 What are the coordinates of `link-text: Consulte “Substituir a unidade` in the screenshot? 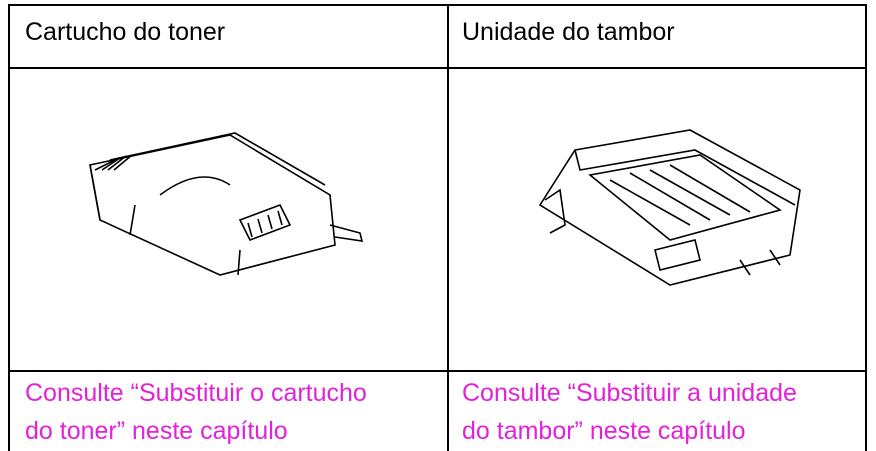 It's located at (629, 393).